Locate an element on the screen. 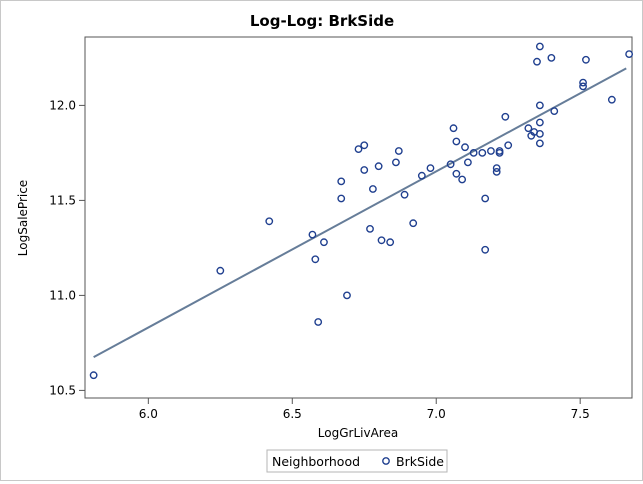  legend-box is located at coordinates (357, 461).